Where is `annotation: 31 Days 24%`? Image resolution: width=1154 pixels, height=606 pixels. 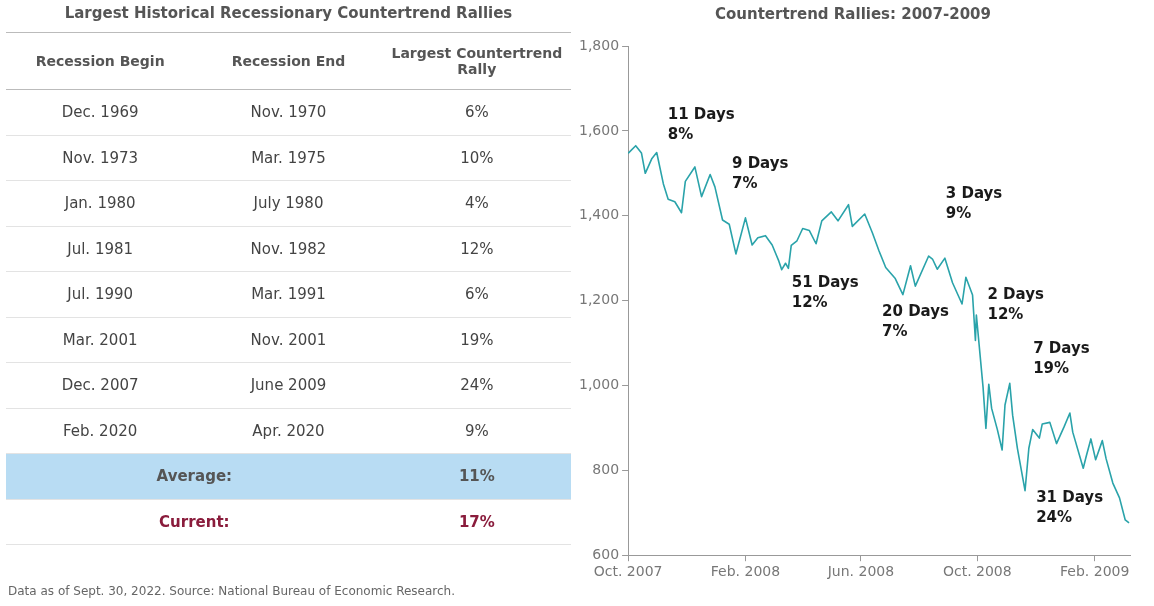
annotation: 31 Days 24% is located at coordinates (1070, 506).